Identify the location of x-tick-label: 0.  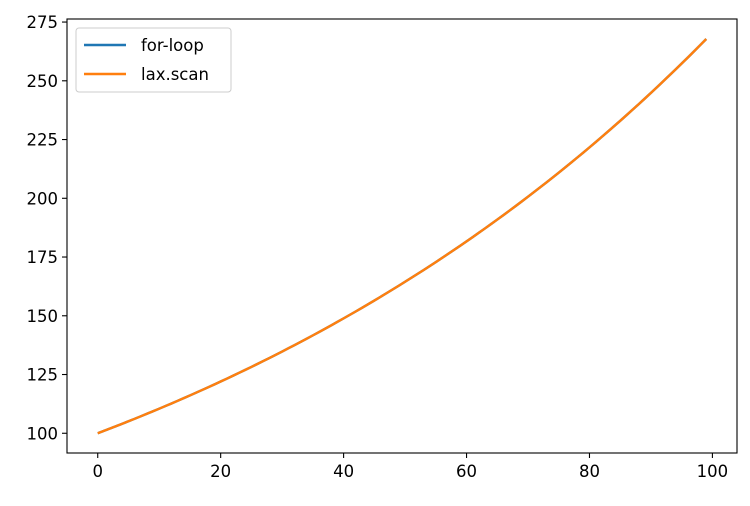
(97, 471).